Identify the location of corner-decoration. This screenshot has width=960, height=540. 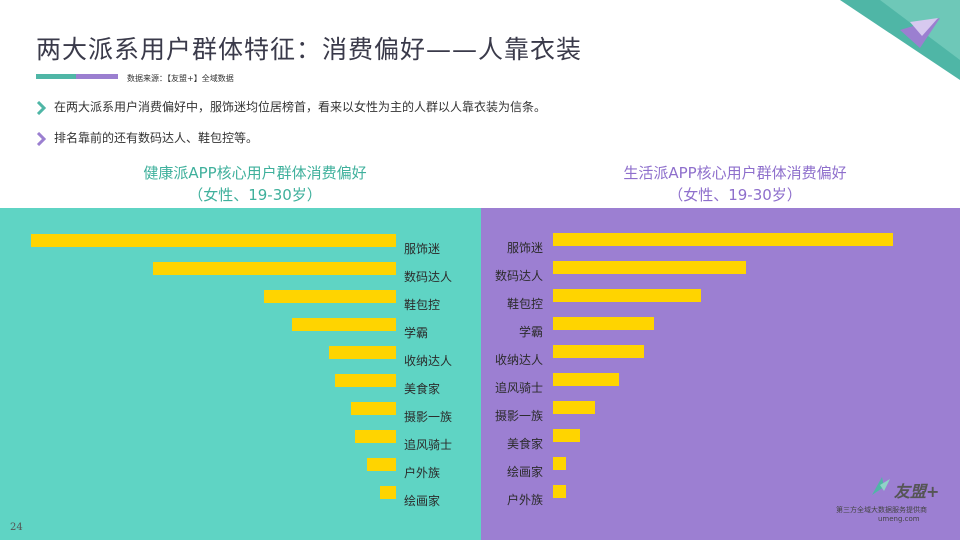
(900, 40).